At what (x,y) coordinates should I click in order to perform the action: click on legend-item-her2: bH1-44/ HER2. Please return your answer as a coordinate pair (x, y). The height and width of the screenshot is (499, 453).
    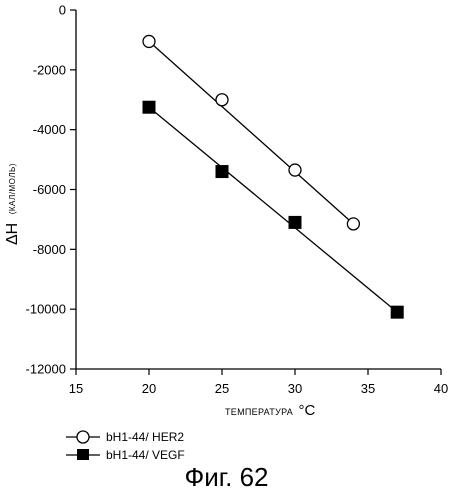
    Looking at the image, I should click on (125, 437).